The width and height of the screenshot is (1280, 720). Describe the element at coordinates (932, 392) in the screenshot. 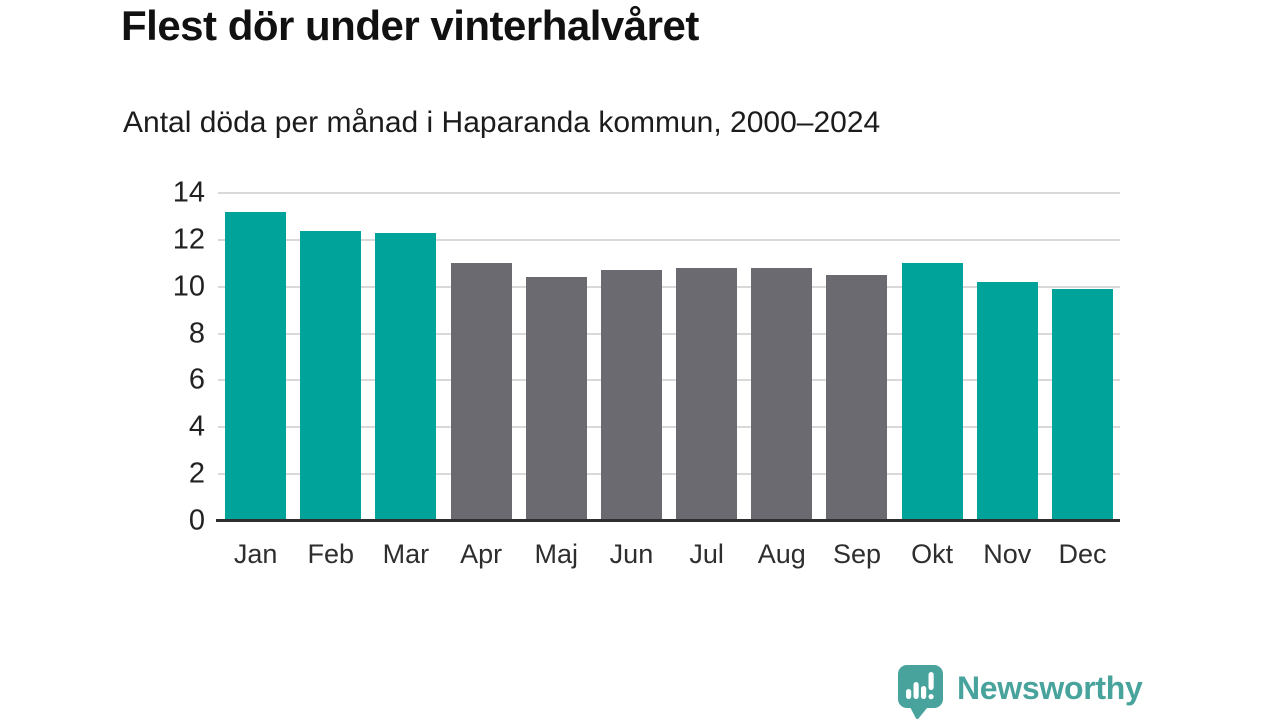

I see `bar-okt` at that location.